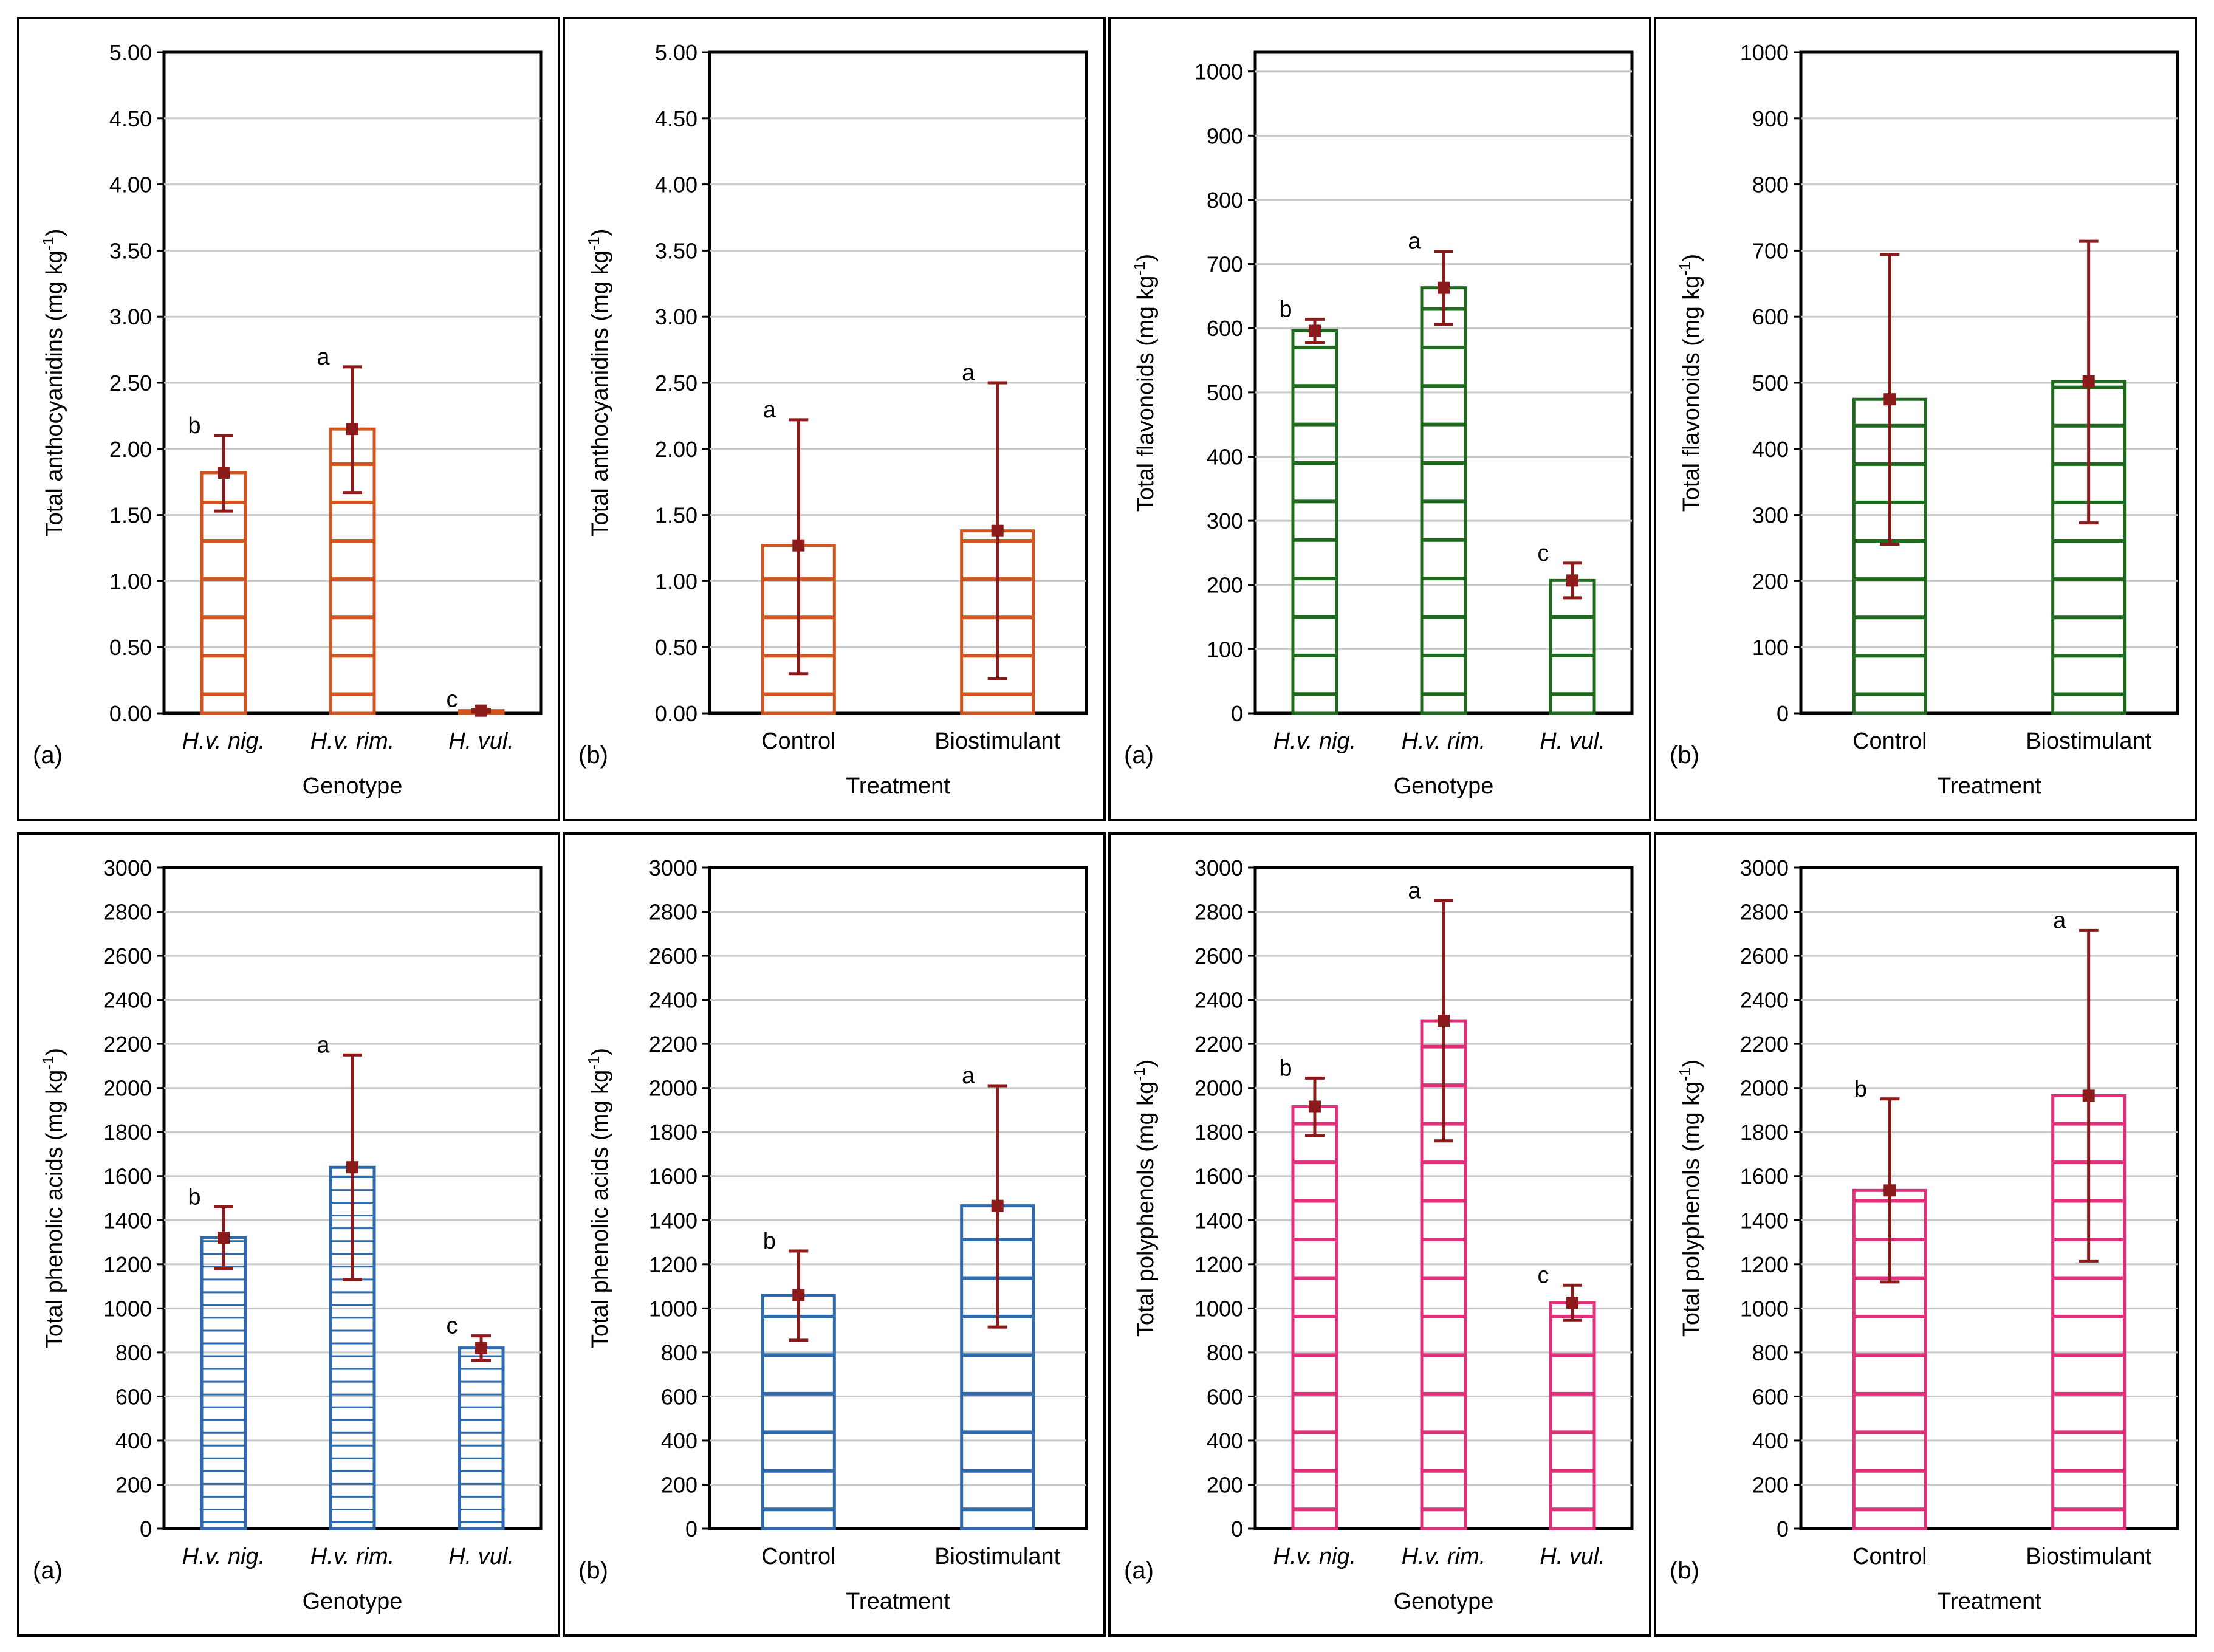 The height and width of the screenshot is (1652, 2214). I want to click on x-axis-label: Genotype, so click(1444, 786).